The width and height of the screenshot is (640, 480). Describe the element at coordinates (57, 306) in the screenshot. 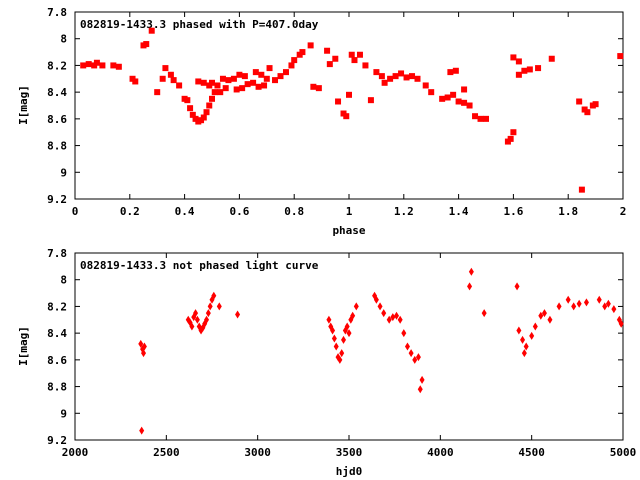

I see `y-tick-label: 8.2` at that location.